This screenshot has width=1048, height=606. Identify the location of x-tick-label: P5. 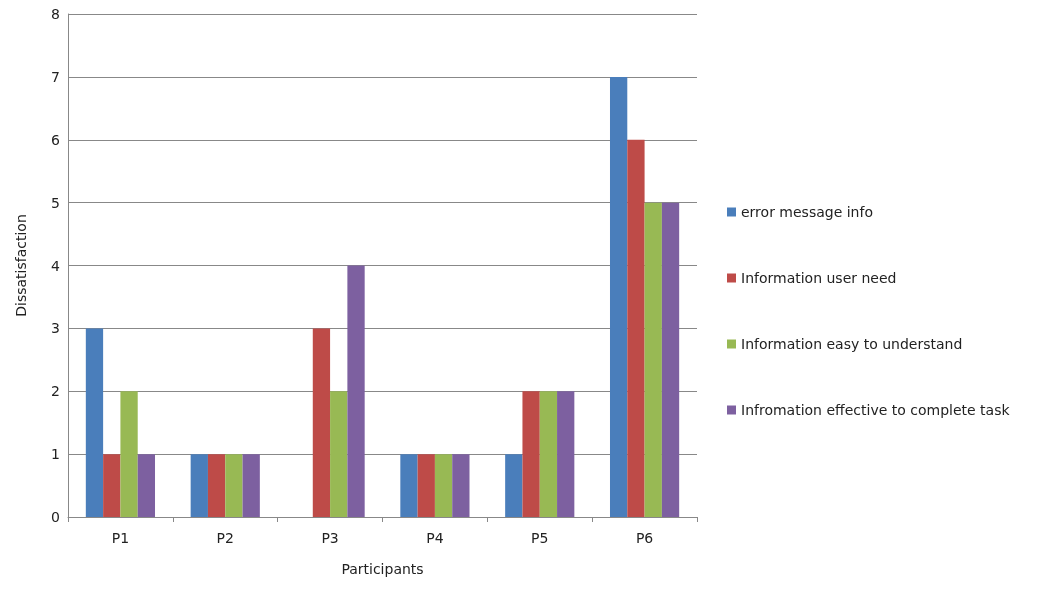
(540, 538).